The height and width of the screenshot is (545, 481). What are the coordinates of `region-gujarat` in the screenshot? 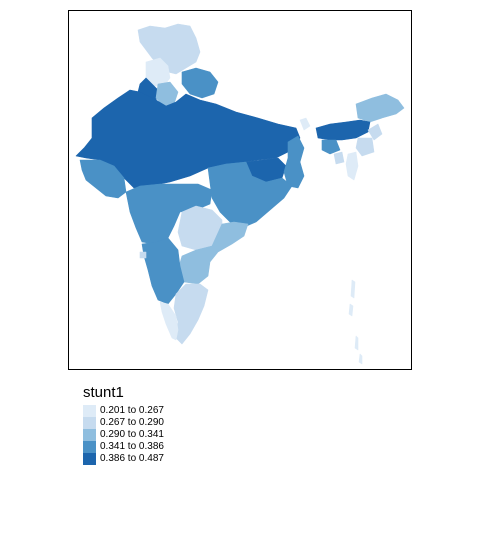 It's located at (103, 179).